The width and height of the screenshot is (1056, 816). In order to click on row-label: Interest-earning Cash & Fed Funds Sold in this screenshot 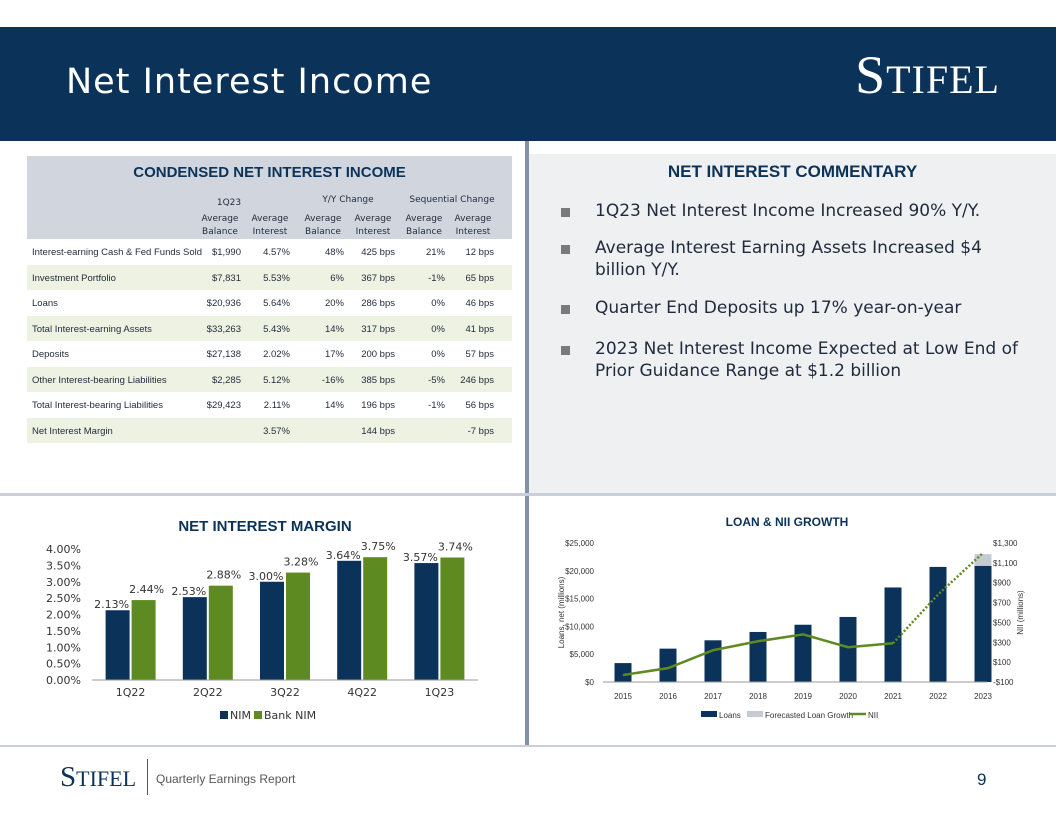, I will do `click(117, 252)`.